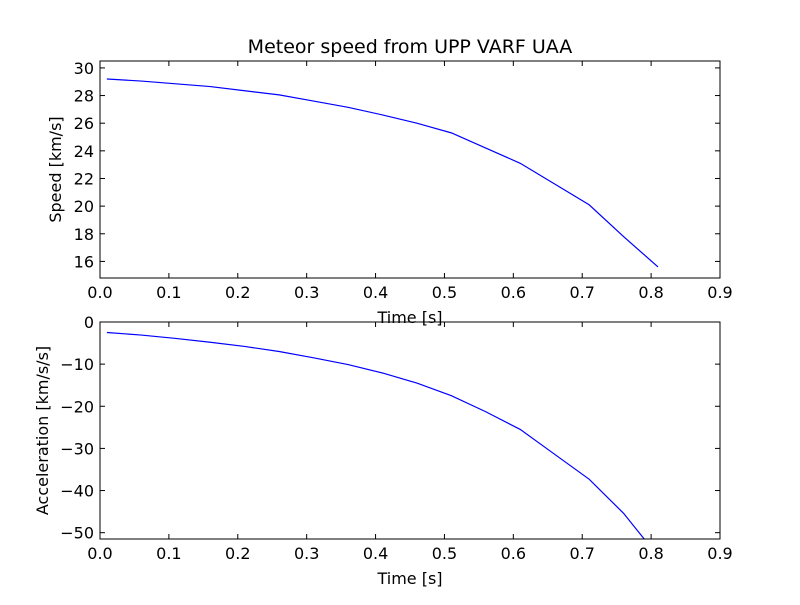  I want to click on speed-x-tick-label: 0.9, so click(719, 292).